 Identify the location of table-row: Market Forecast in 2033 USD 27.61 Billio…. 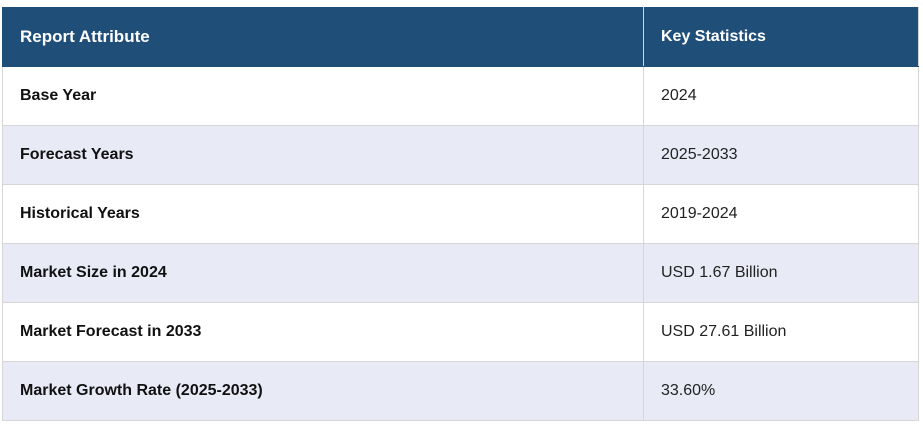
(460, 332).